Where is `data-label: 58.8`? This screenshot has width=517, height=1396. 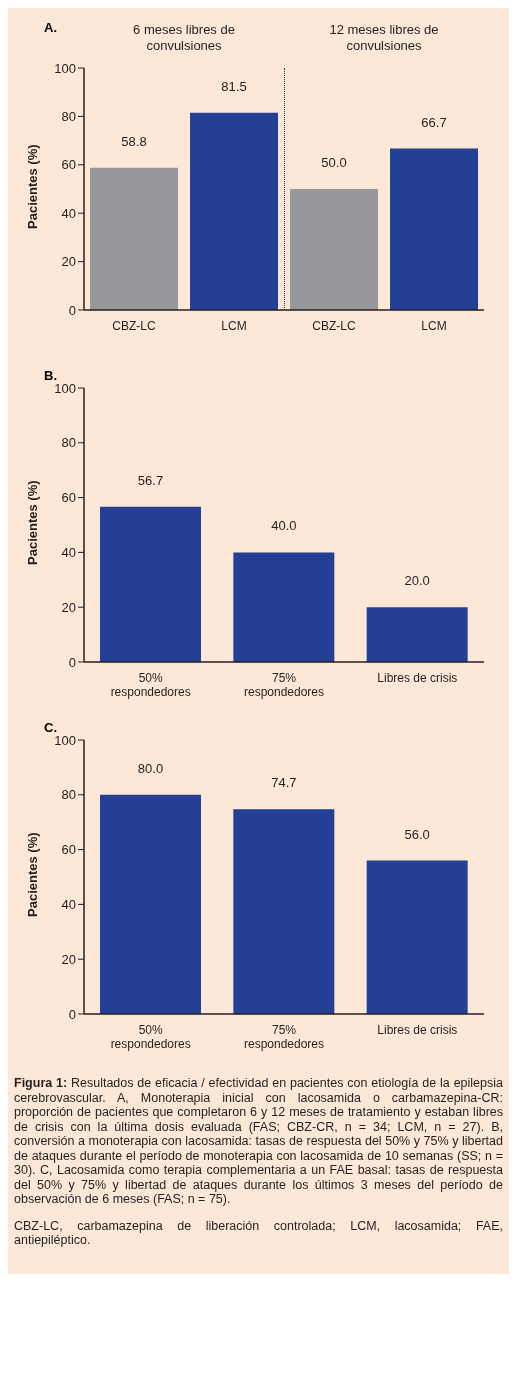
data-label: 58.8 is located at coordinates (134, 141).